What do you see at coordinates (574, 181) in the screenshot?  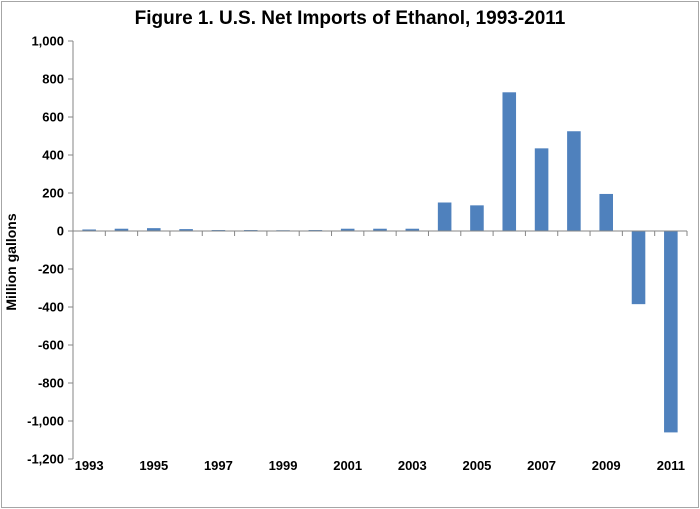 I see `bar-2008` at bounding box center [574, 181].